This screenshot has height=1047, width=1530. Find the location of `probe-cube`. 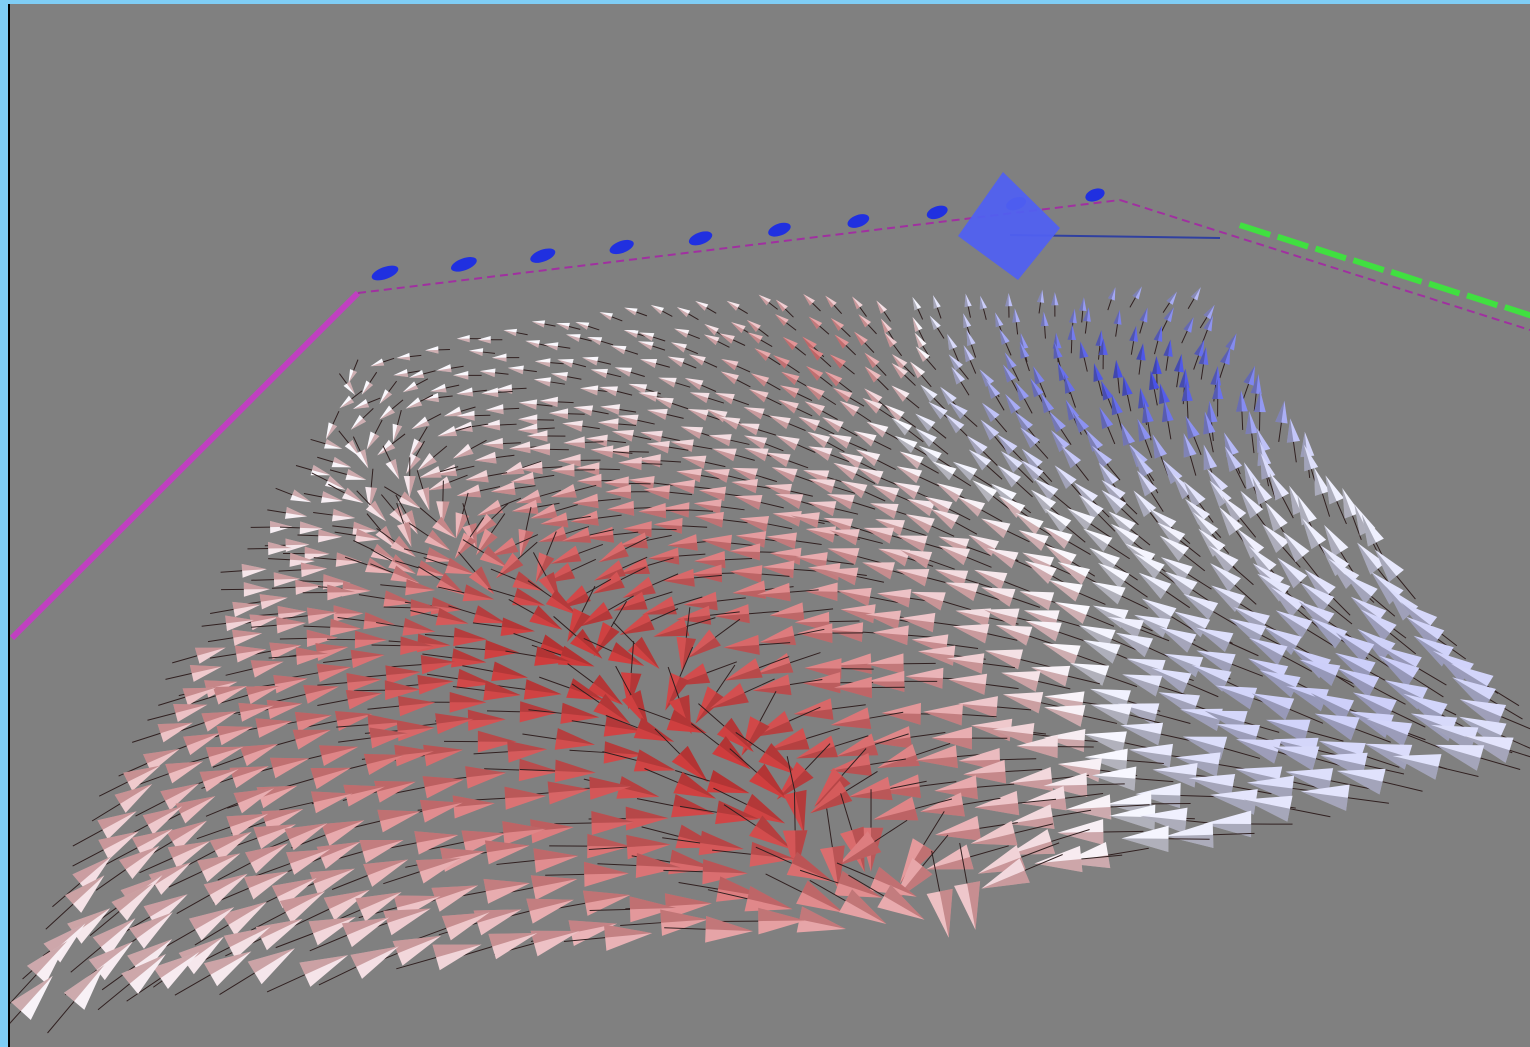

probe-cube is located at coordinates (1009, 226).